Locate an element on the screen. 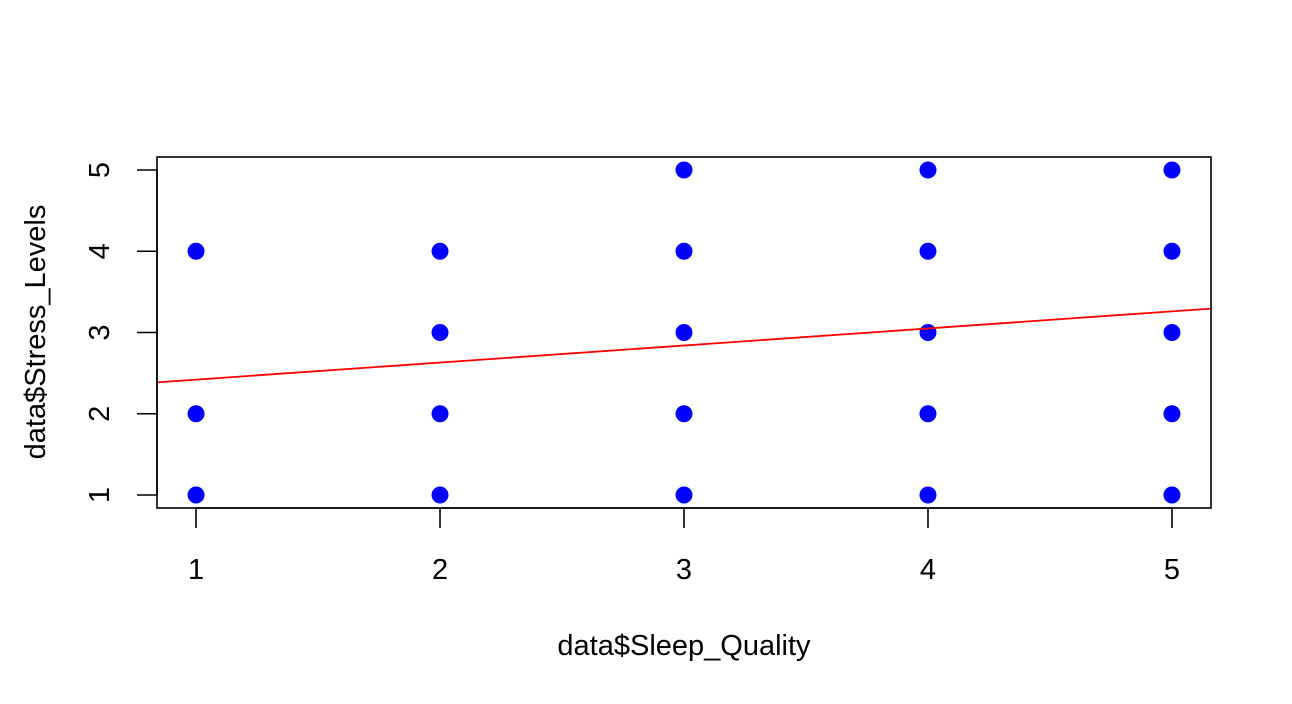 The width and height of the screenshot is (1292, 704). x-tick-label: 2 is located at coordinates (440, 570).